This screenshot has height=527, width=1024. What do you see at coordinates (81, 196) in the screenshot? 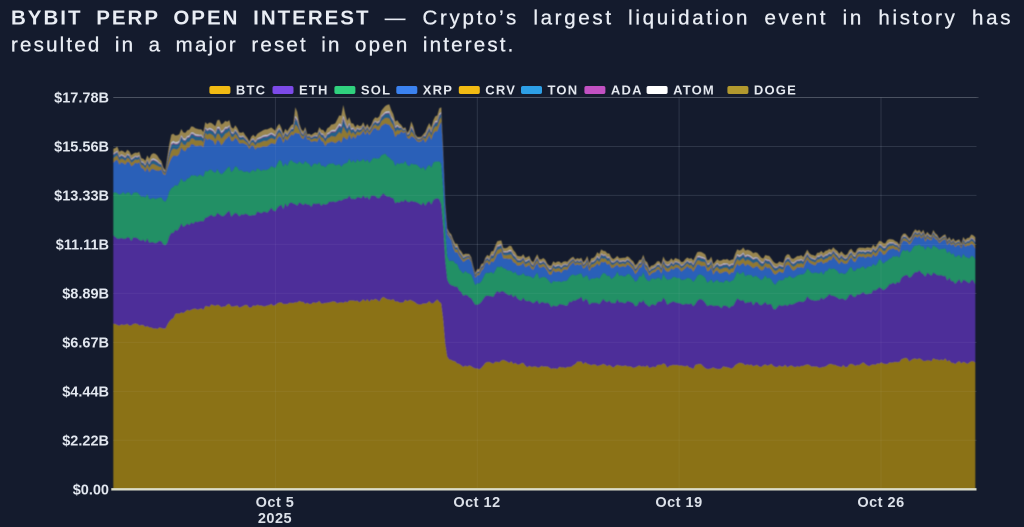
I see `svg-text: $13.33B` at bounding box center [81, 196].